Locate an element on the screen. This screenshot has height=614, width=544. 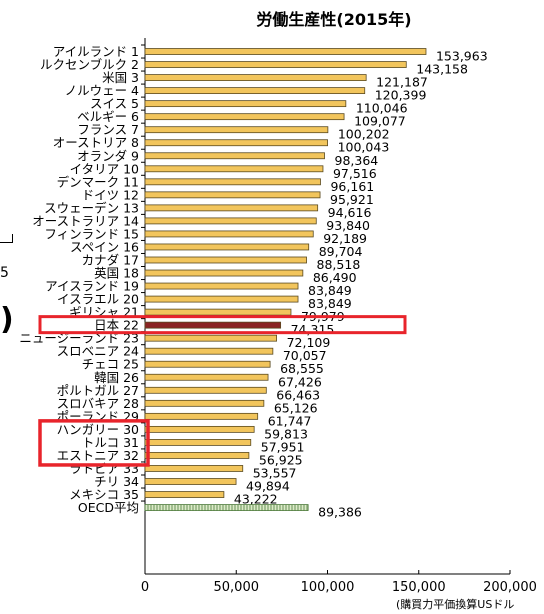
unit-note: (購買力平価換算USドル is located at coordinates (455, 604).